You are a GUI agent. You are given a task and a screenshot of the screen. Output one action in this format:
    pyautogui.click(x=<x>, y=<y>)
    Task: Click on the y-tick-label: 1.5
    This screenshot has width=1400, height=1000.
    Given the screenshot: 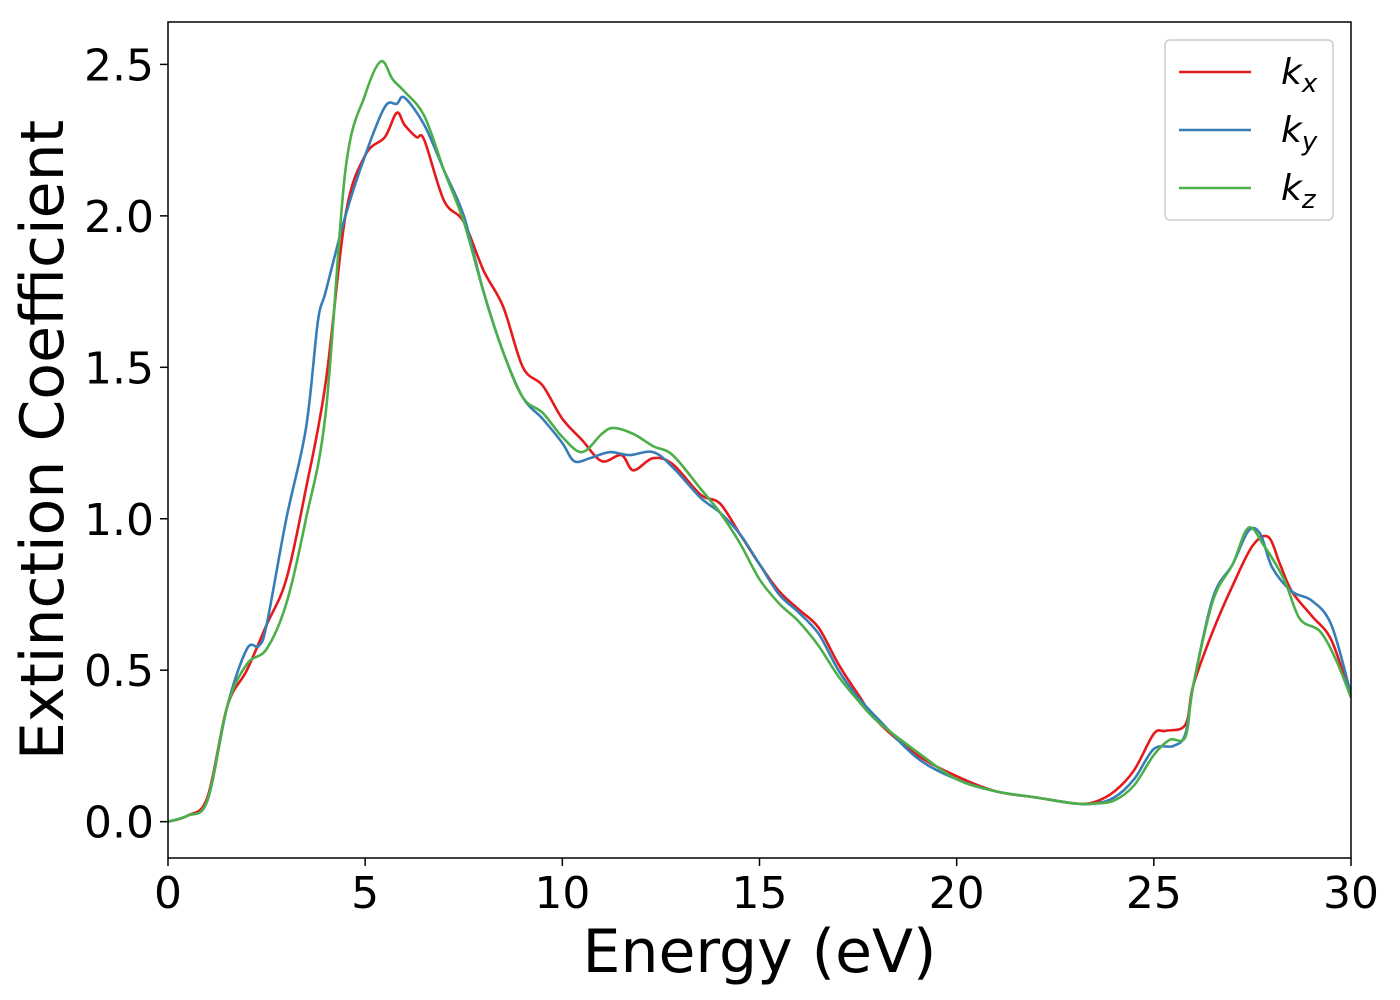 What is the action you would take?
    pyautogui.click(x=119, y=368)
    